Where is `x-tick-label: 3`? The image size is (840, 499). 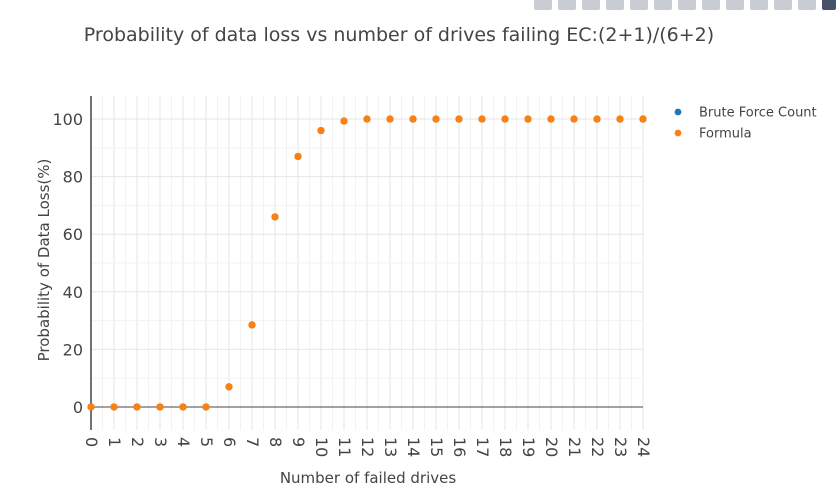
x-tick-label: 3 is located at coordinates (160, 442).